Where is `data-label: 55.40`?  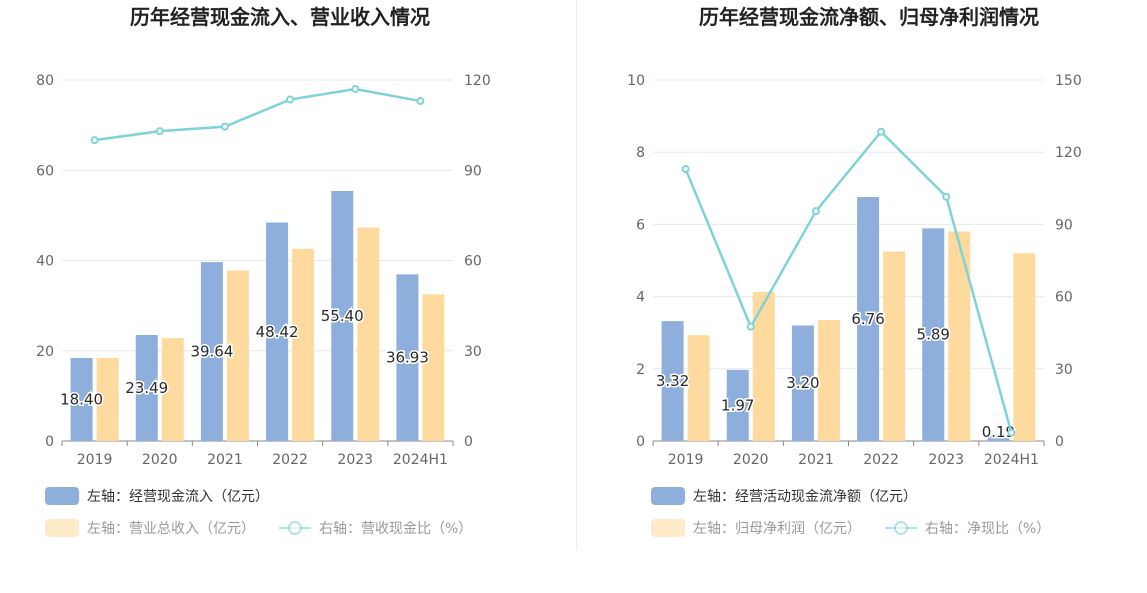
data-label: 55.40 is located at coordinates (342, 316).